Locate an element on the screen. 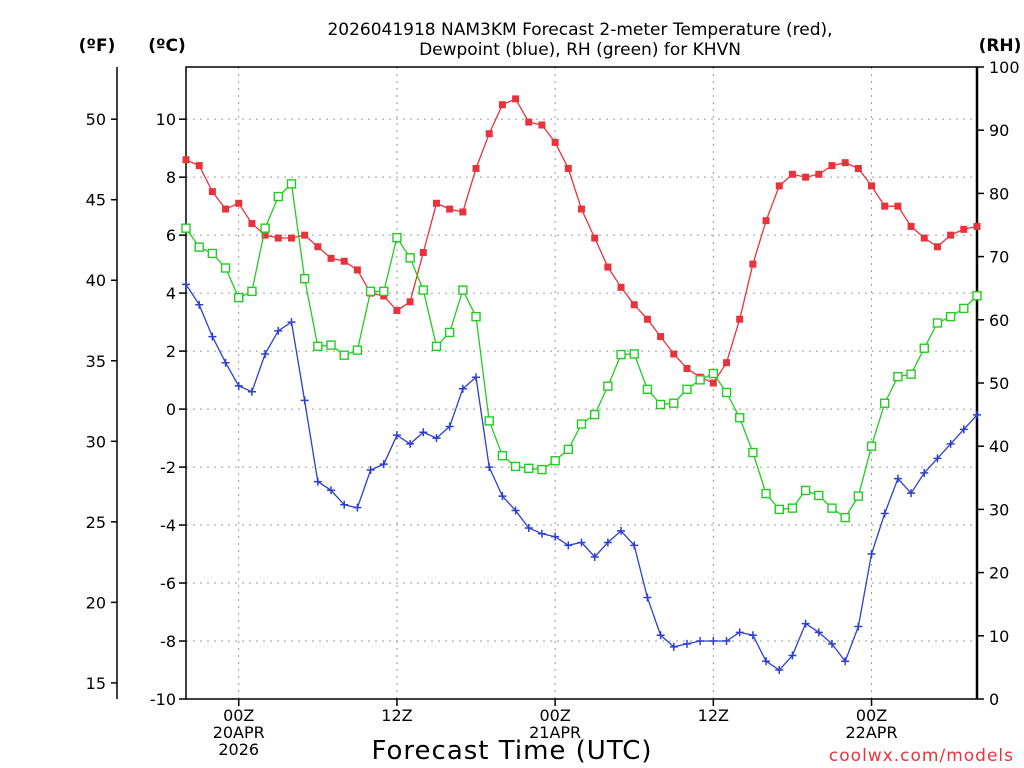 The image size is (1024, 768). fahrenheit-tick-label: 50 is located at coordinates (96, 119).